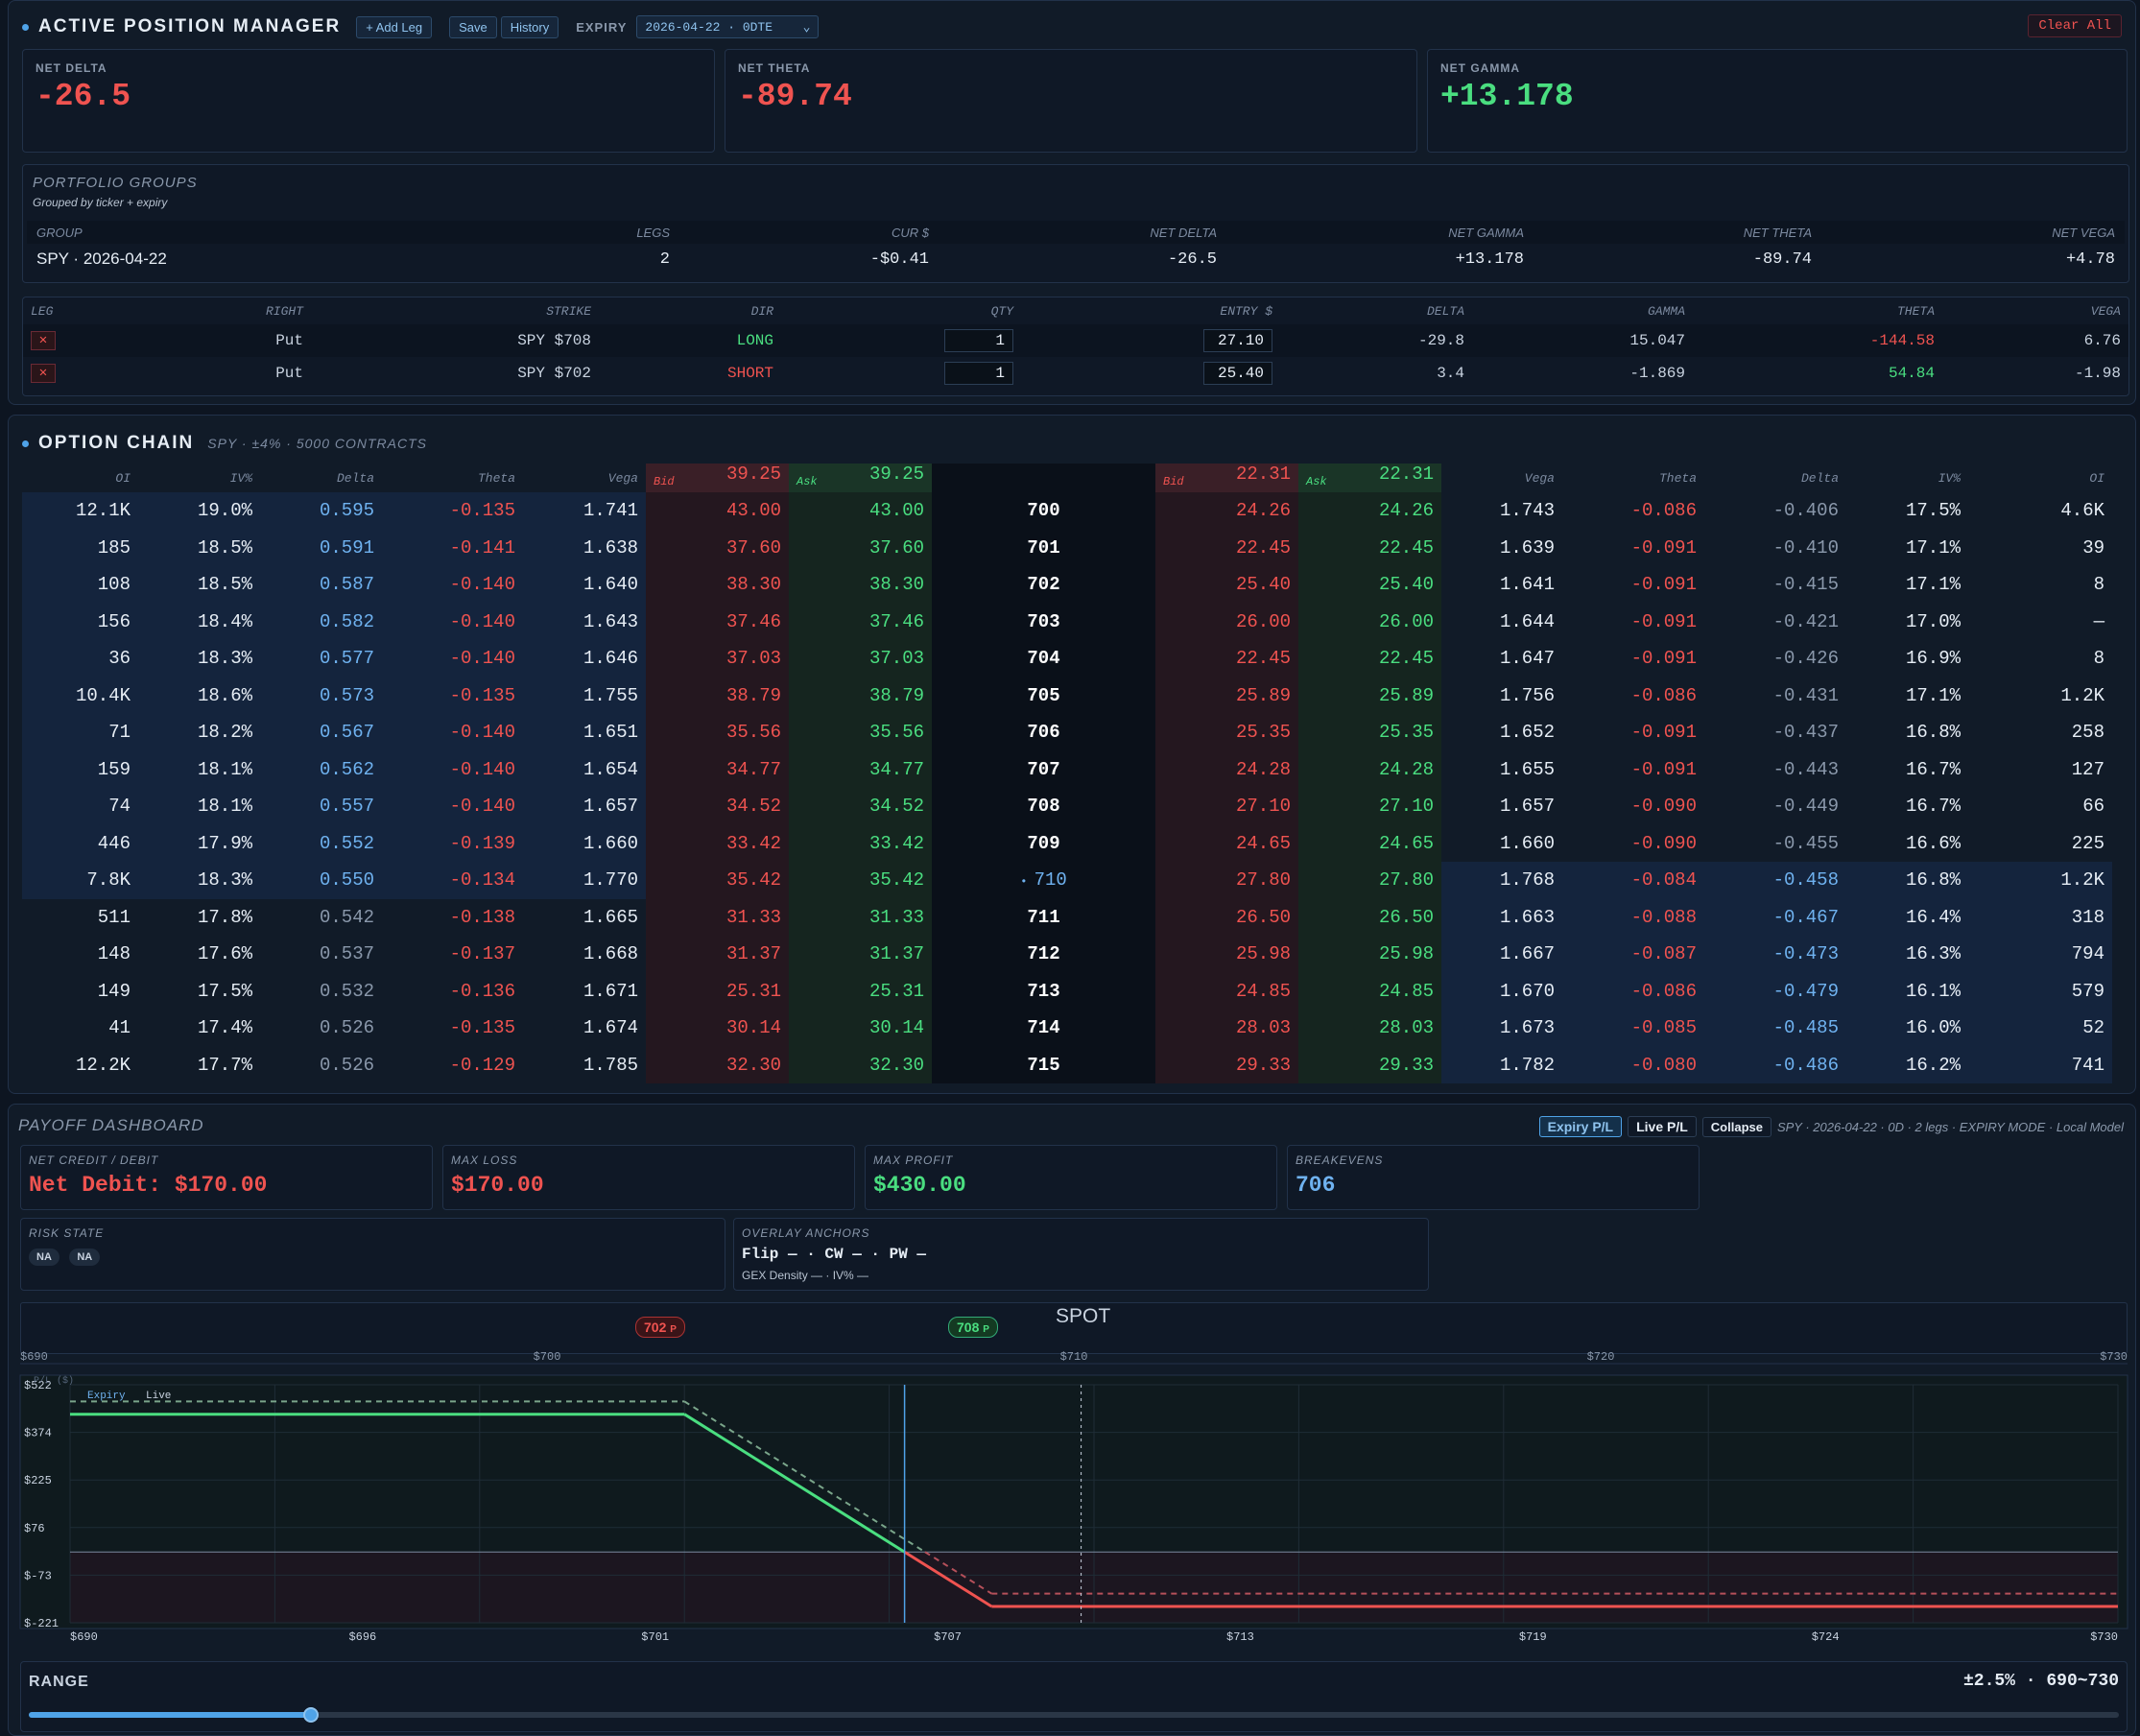 The height and width of the screenshot is (1736, 2140). I want to click on call-ask: 37.03, so click(861, 659).